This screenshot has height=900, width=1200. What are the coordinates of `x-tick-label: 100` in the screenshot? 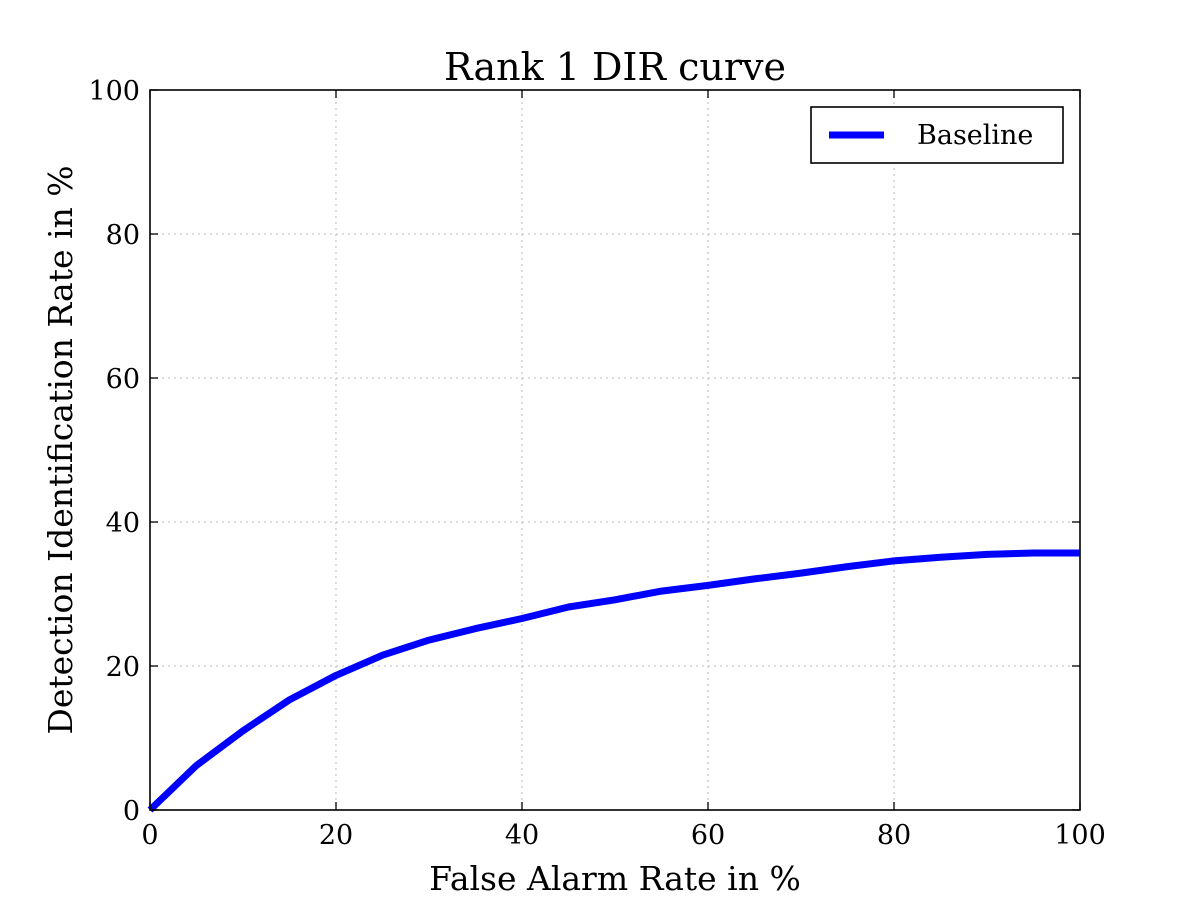 It's located at (1080, 835).